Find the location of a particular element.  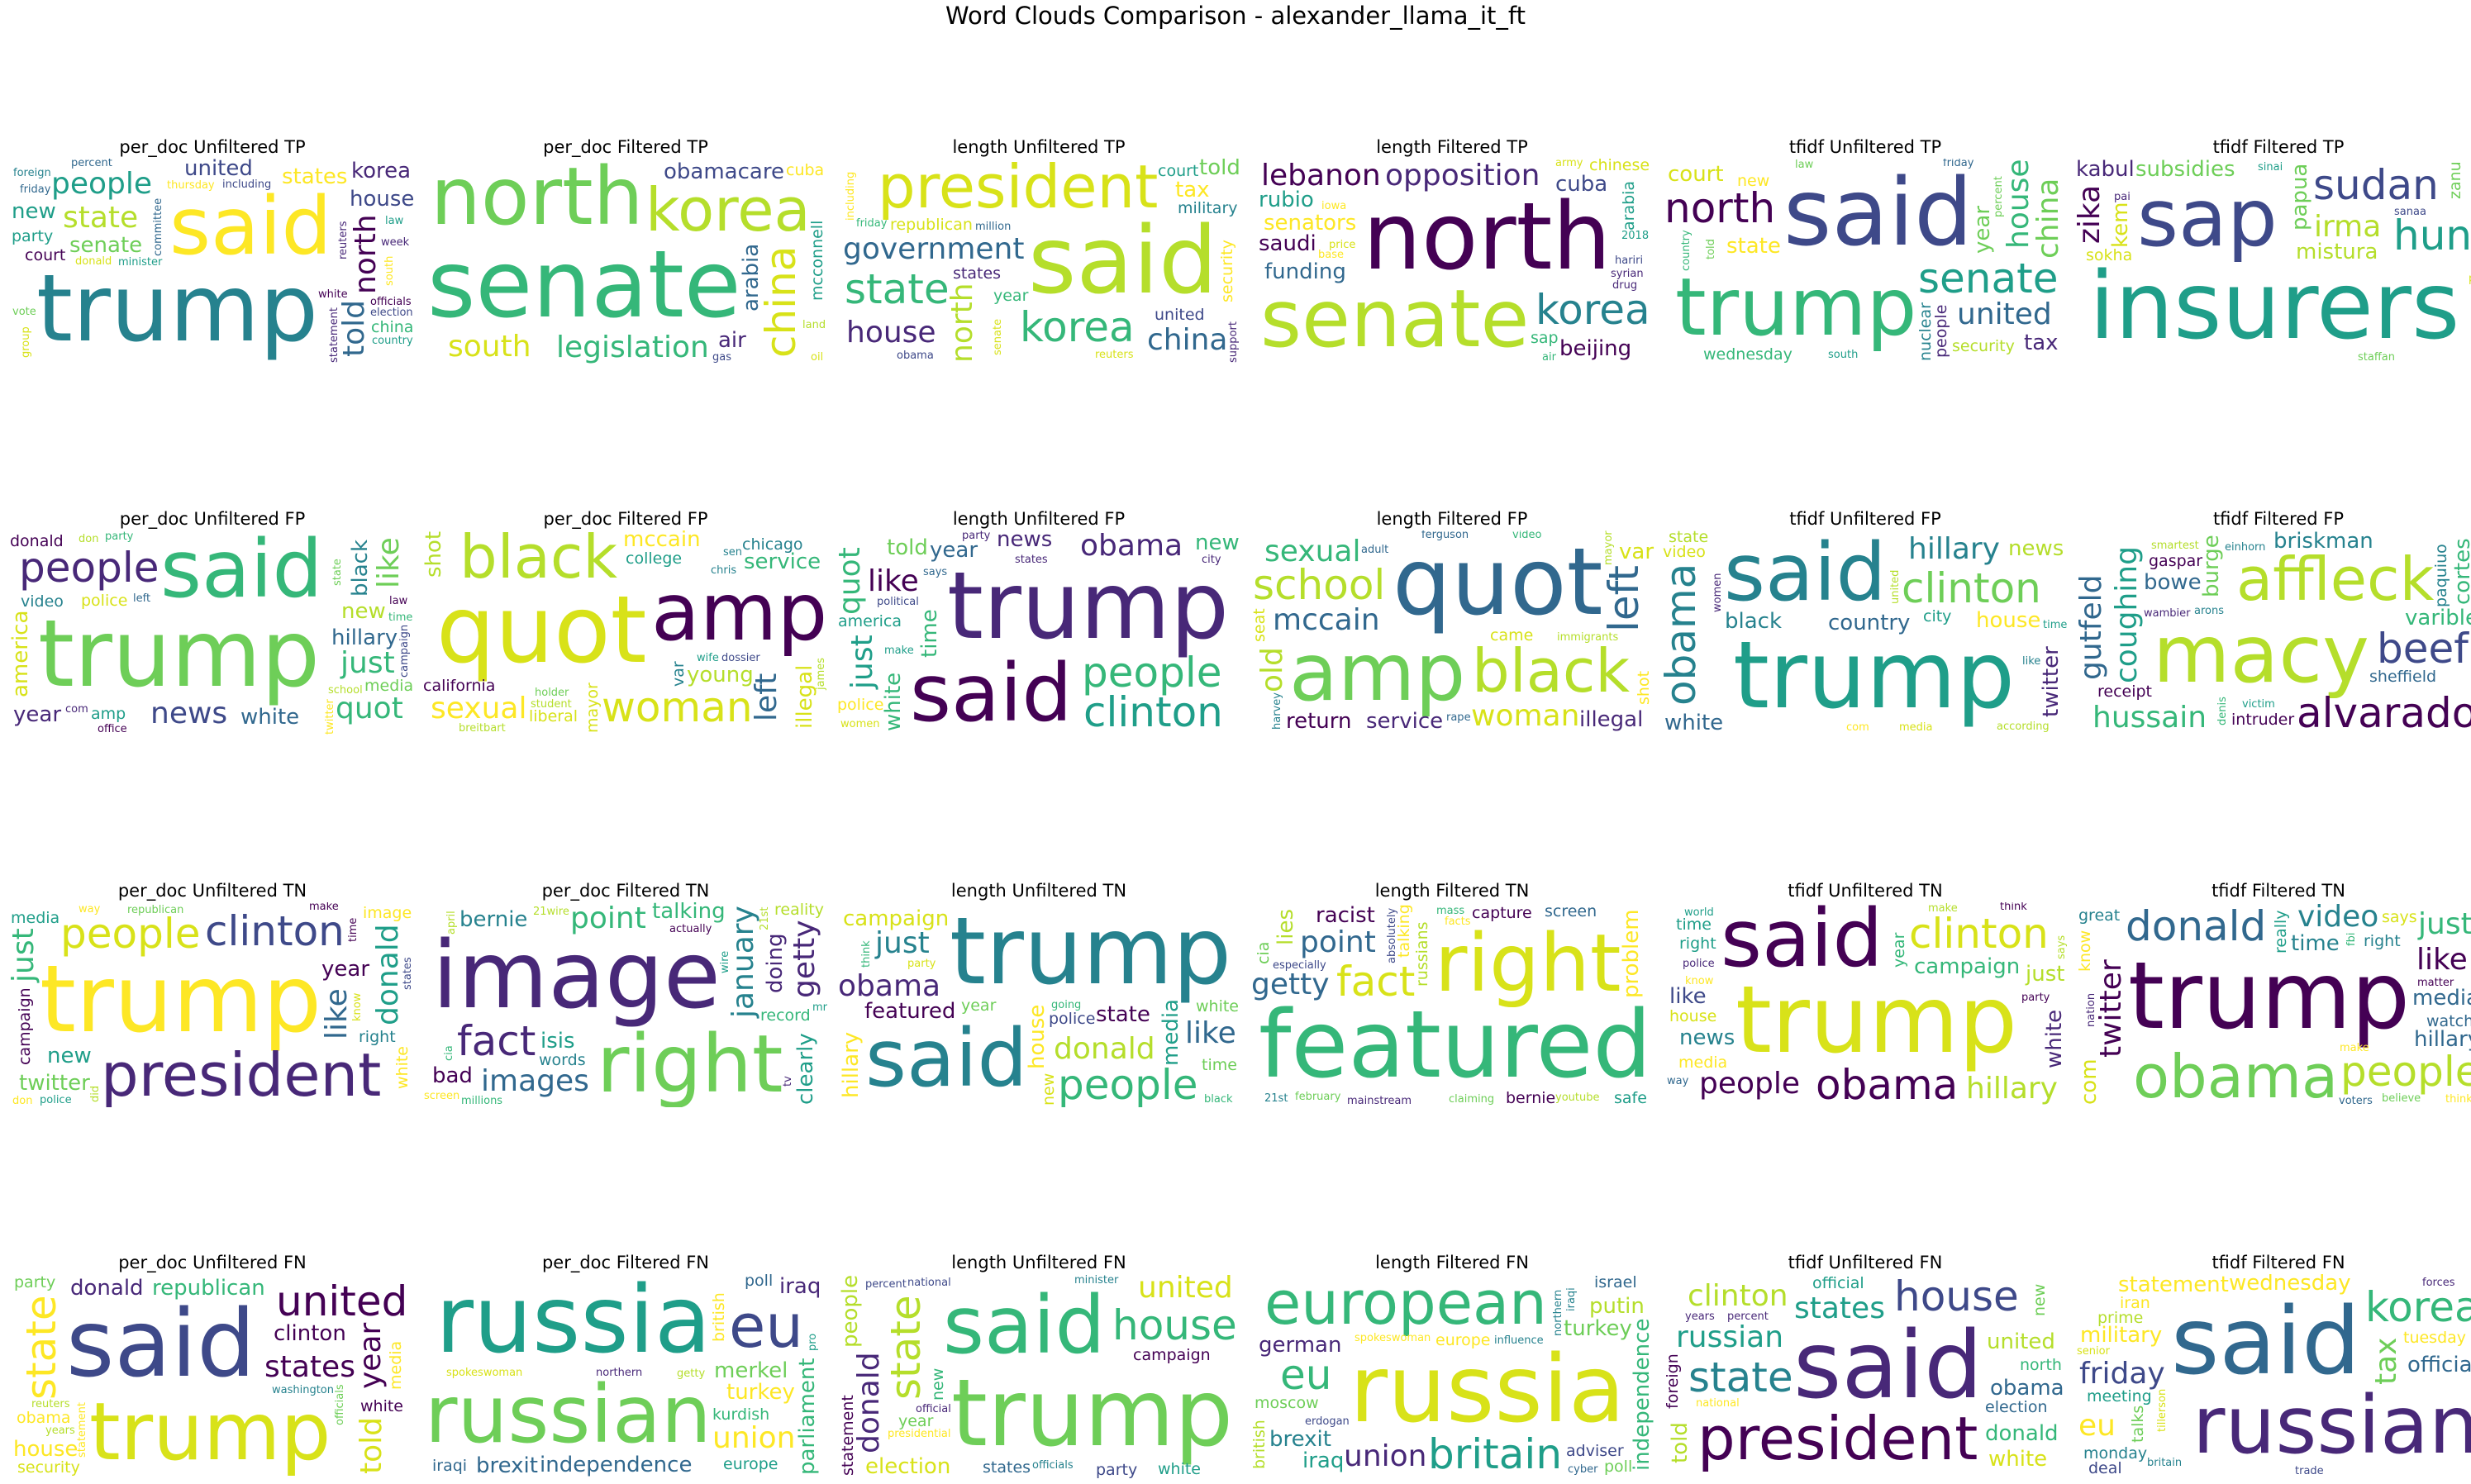

word-cloud-word: harvey is located at coordinates (1277, 711).